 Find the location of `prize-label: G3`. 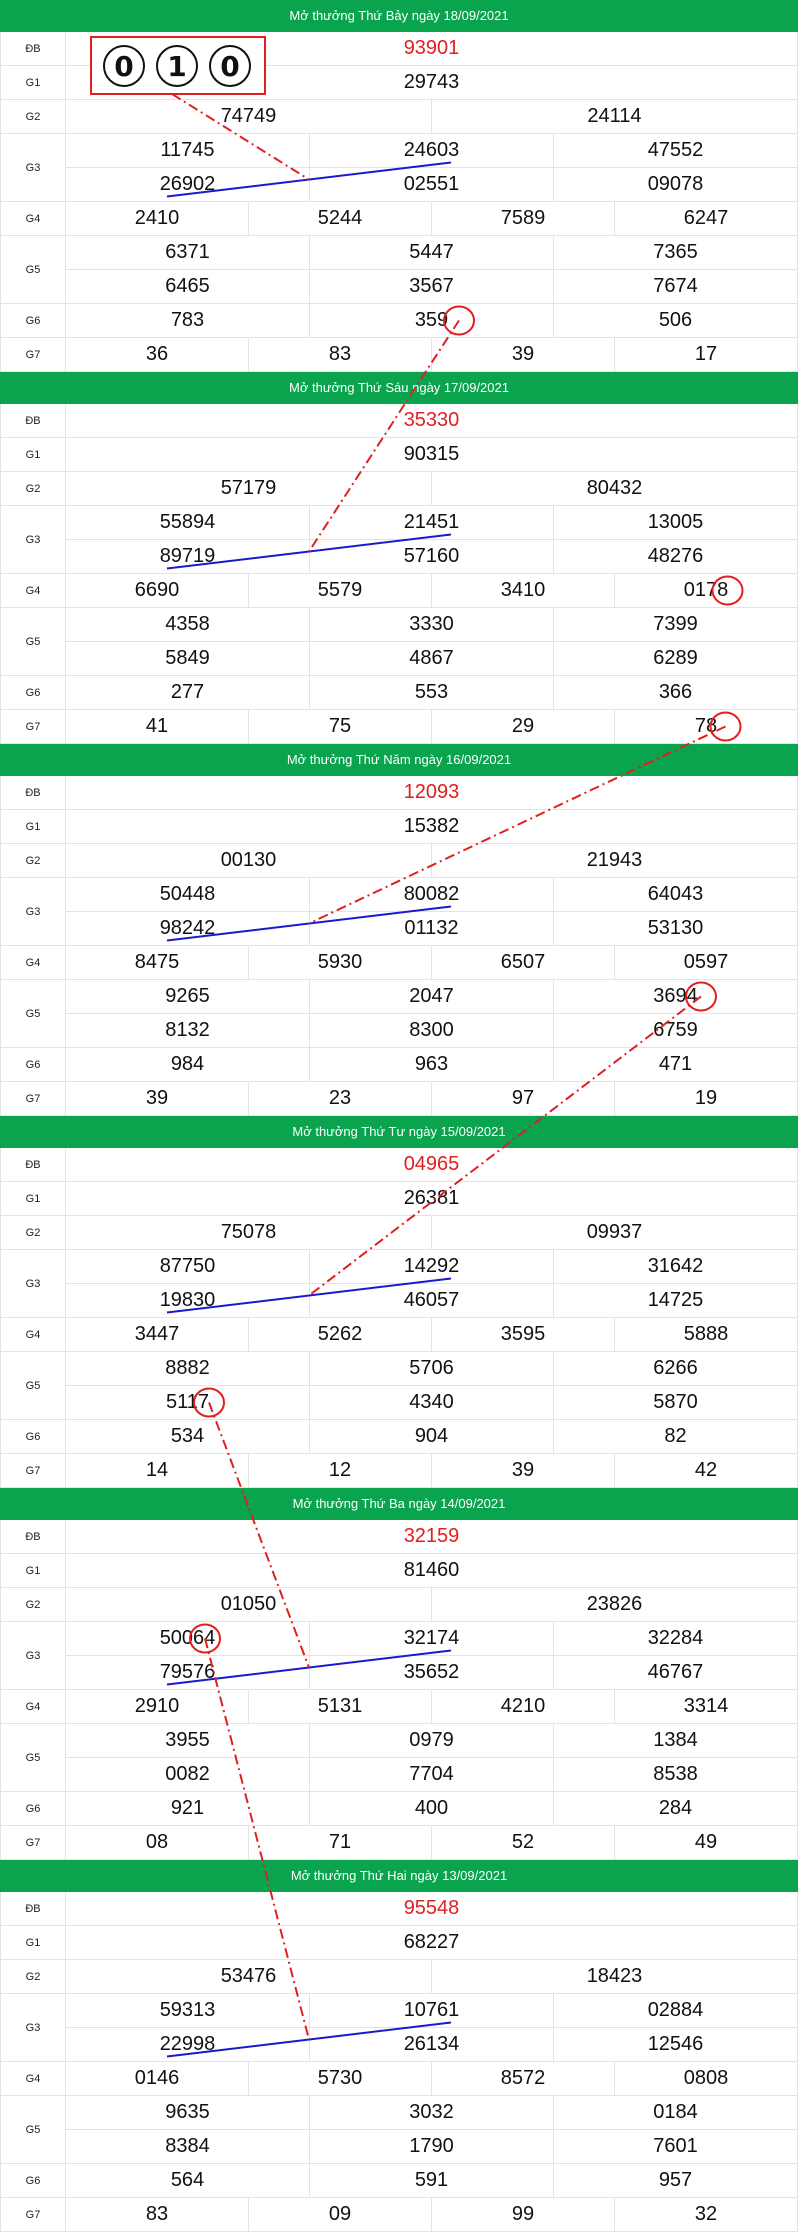

prize-label: G3 is located at coordinates (33, 167).